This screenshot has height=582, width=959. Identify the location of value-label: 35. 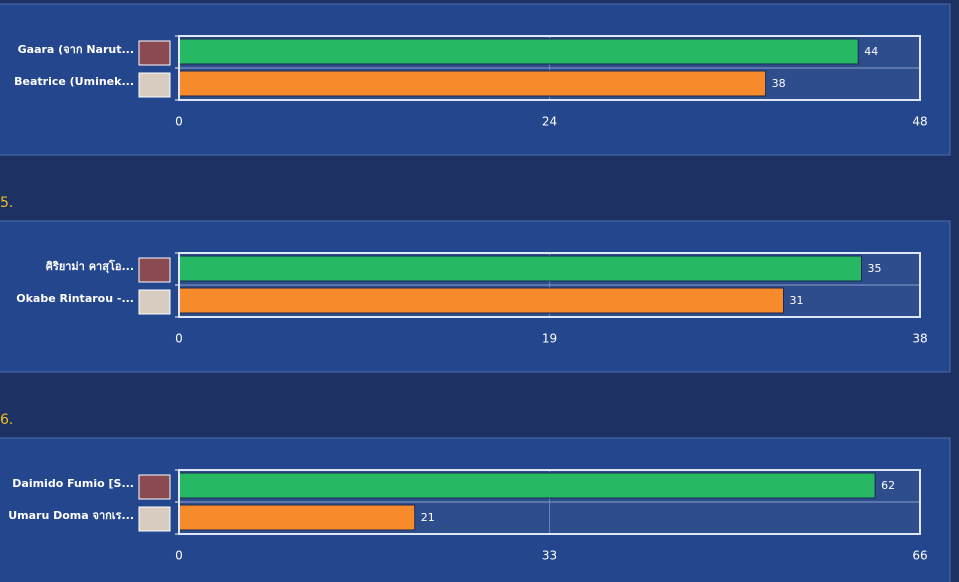
(875, 268).